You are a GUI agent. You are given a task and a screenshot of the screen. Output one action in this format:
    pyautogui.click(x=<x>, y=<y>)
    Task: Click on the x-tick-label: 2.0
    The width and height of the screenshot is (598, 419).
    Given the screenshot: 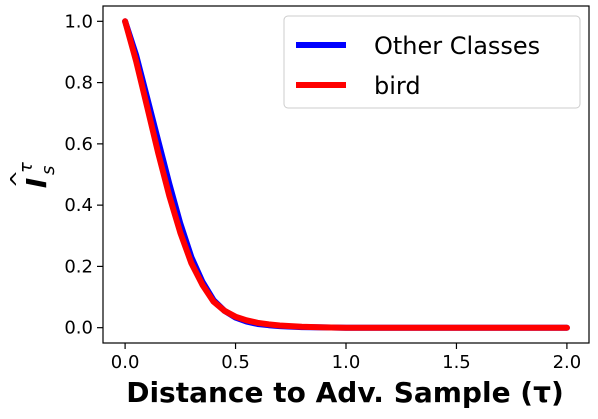 What is the action you would take?
    pyautogui.click(x=567, y=362)
    